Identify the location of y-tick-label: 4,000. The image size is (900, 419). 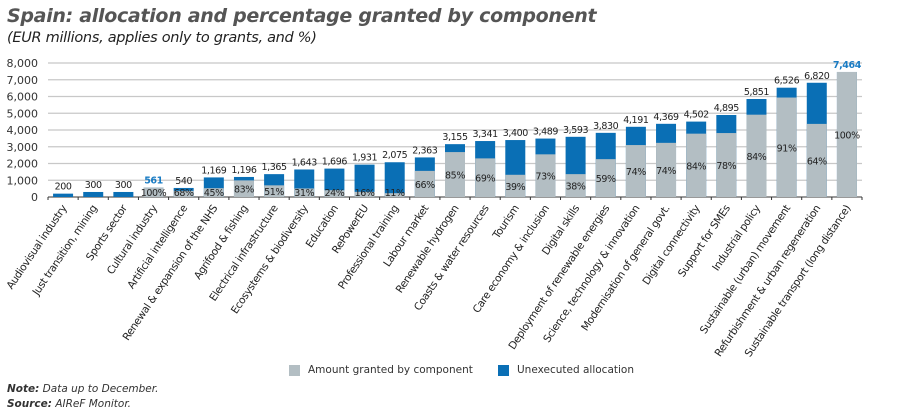
(23, 130).